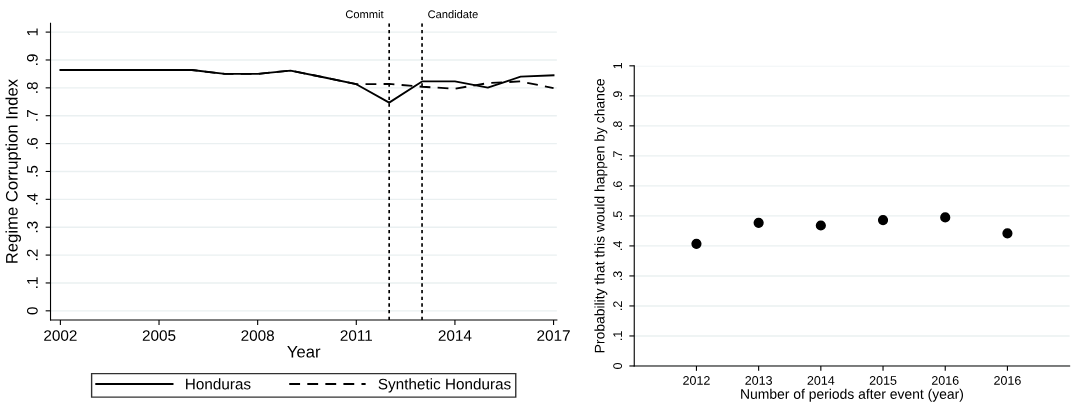 The image size is (1075, 414). I want to click on x-tick-label: 2008, so click(257, 335).